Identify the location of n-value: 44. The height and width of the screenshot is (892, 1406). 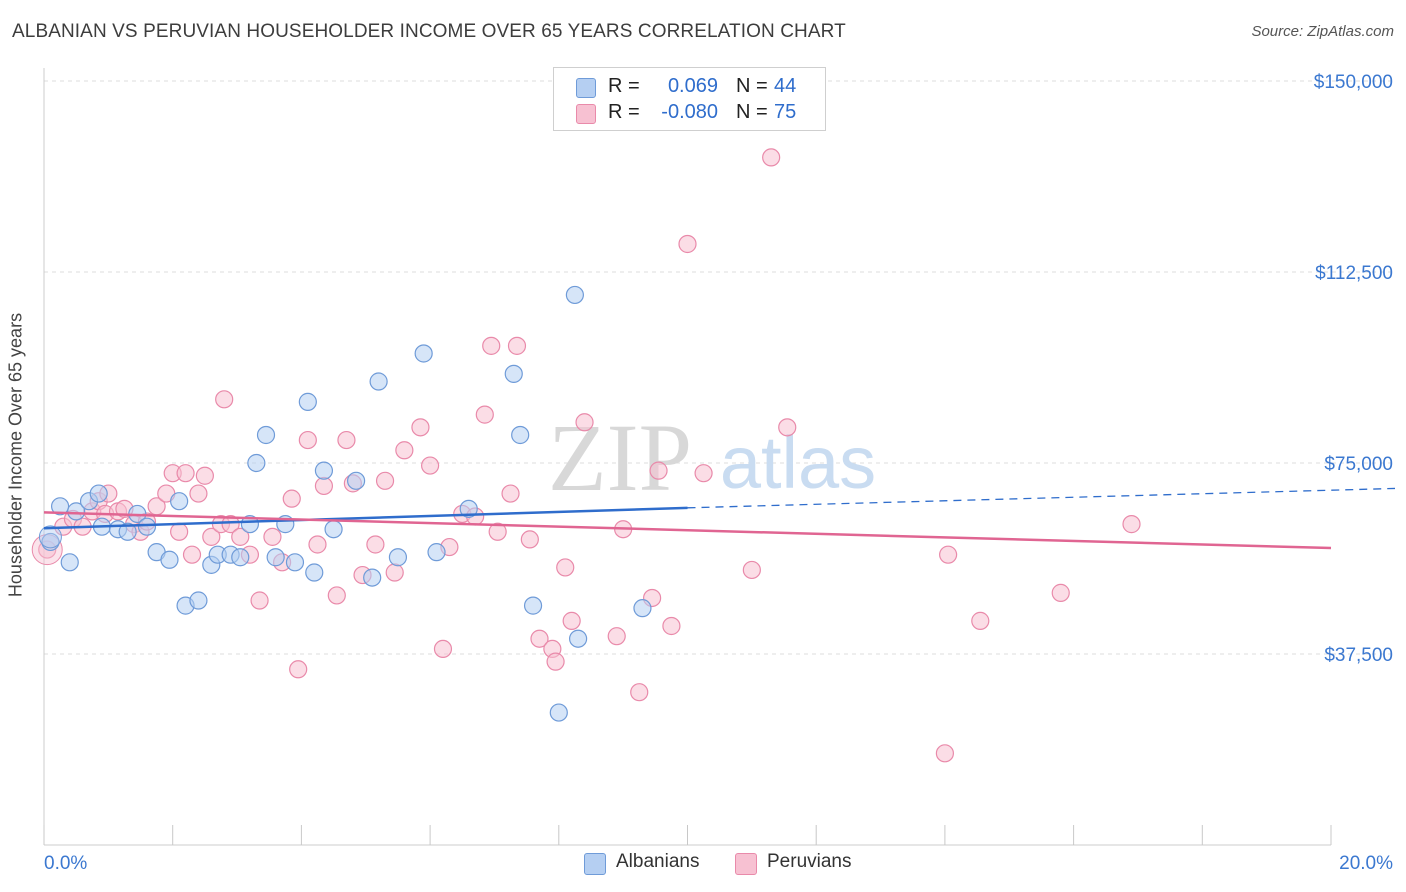
(785, 86).